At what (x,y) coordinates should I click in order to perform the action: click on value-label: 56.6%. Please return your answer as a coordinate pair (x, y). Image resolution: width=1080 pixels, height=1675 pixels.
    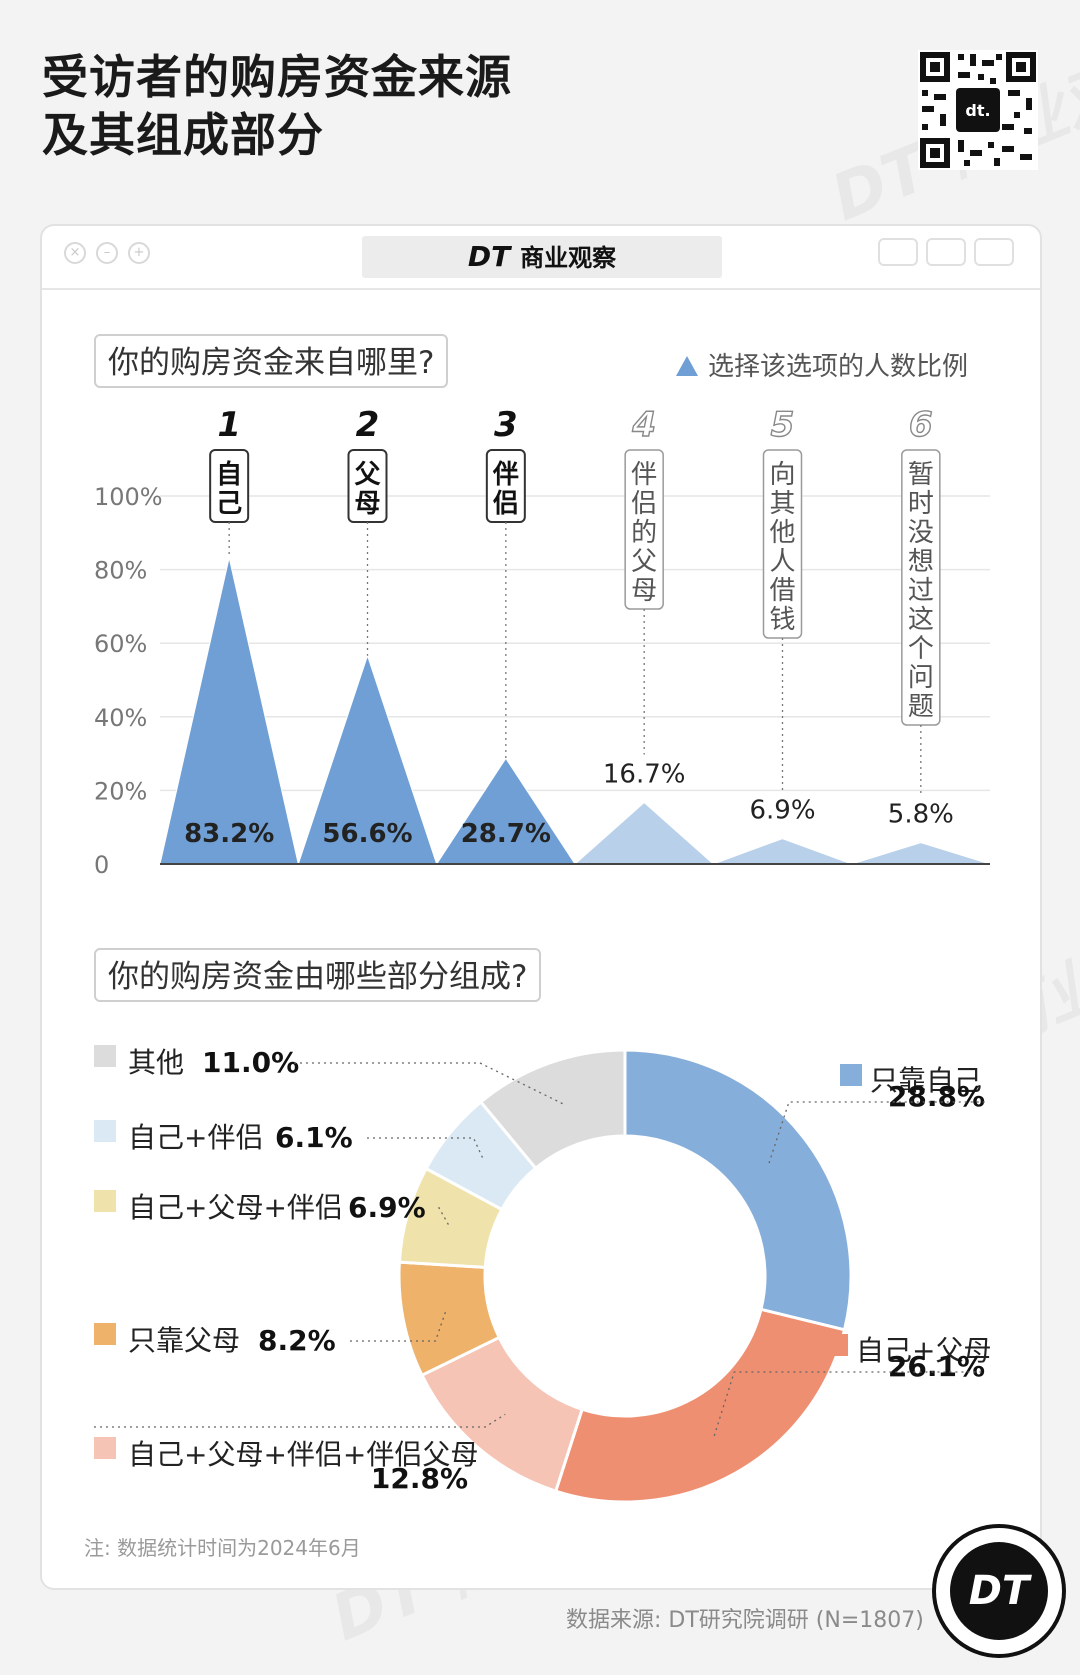
    Looking at the image, I should click on (367, 834).